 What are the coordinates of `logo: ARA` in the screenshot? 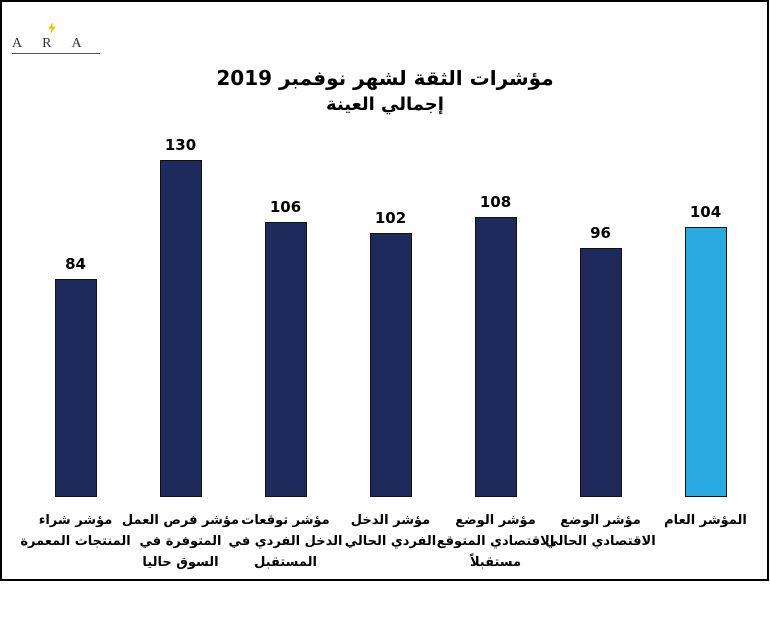 It's located at (57, 43).